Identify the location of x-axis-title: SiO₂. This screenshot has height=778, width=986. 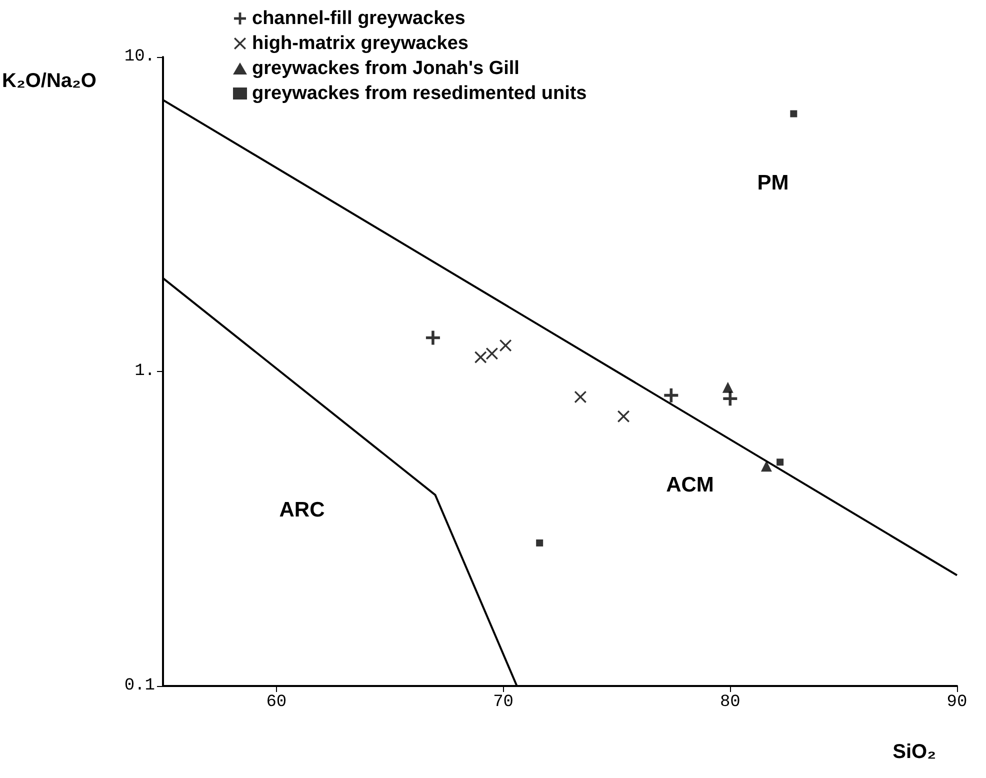
(914, 752).